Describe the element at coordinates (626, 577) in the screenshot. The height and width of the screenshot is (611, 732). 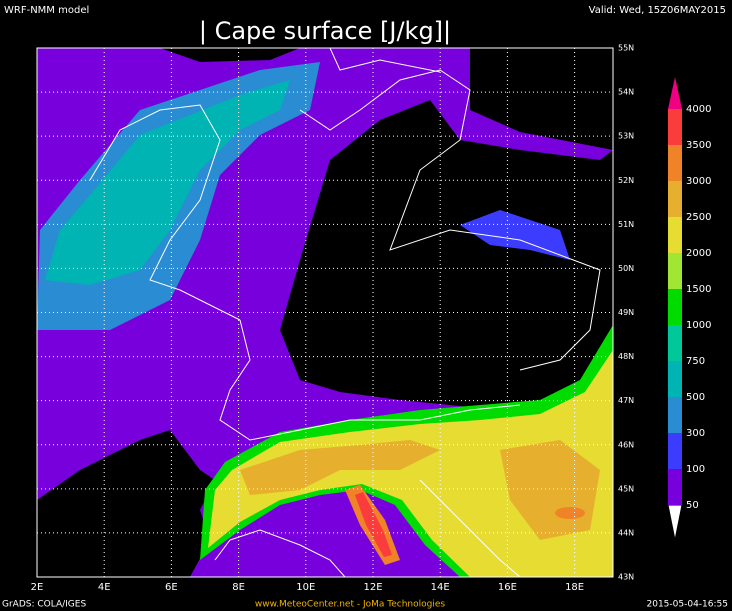
I see `lat-label: 43N` at that location.